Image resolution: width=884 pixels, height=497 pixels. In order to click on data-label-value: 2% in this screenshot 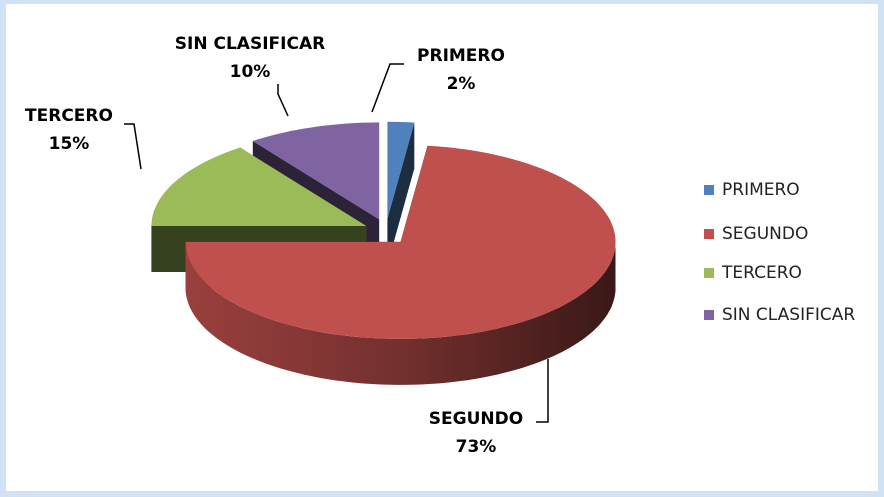, I will do `click(461, 84)`.